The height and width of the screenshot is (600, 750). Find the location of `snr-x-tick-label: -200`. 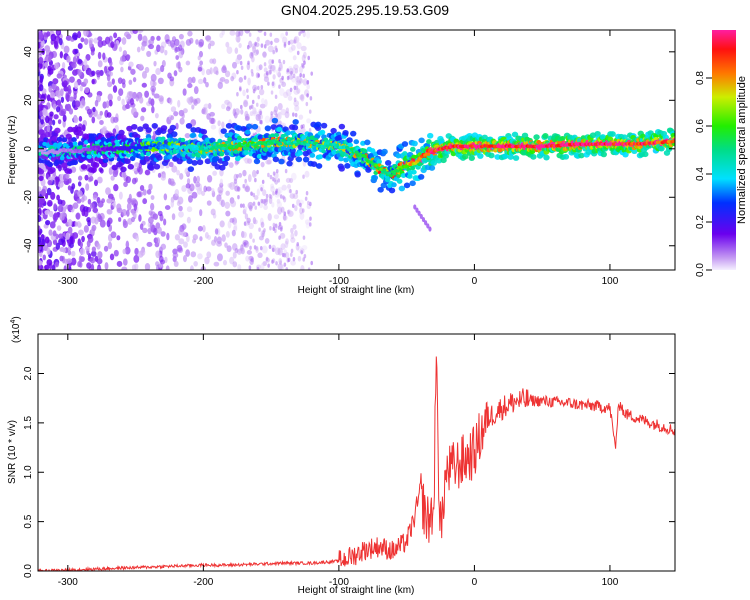

snr-x-tick-label: -200 is located at coordinates (203, 582).